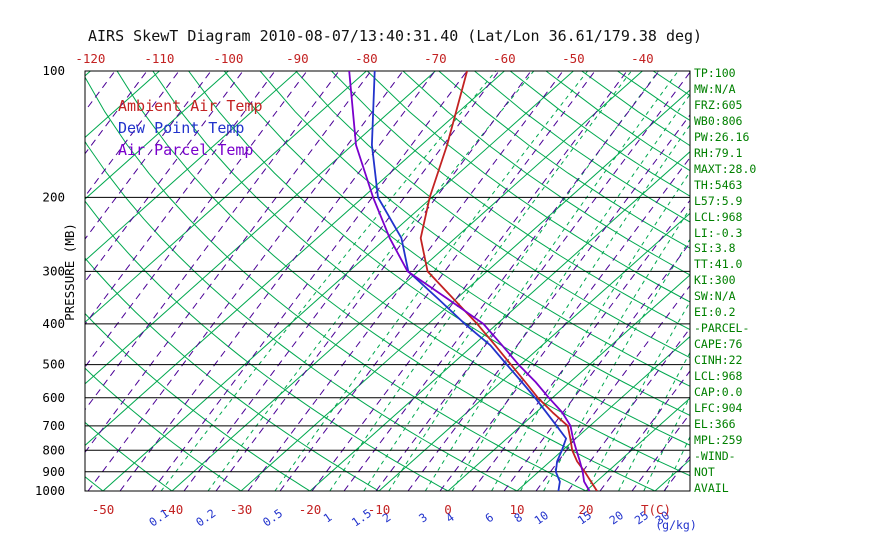 The width and height of the screenshot is (870, 560). What do you see at coordinates (718, 232) in the screenshot?
I see `stat-line: LI:-0.3` at bounding box center [718, 232].